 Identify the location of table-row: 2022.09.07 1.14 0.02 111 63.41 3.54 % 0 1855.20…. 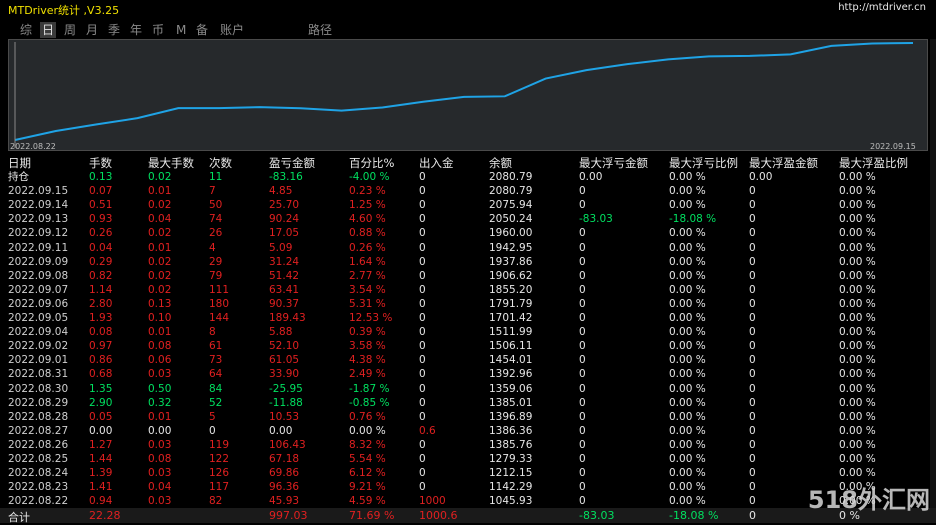
(469, 290).